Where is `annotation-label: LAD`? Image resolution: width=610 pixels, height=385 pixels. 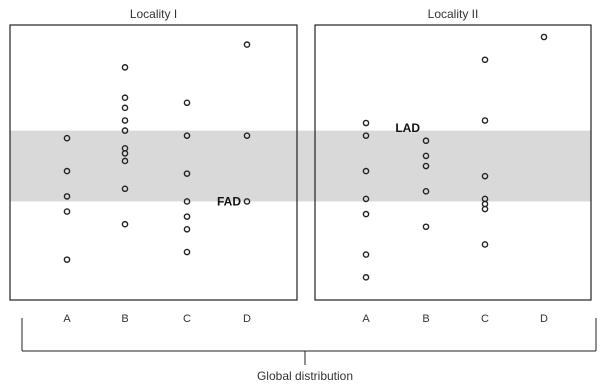 annotation-label: LAD is located at coordinates (407, 128).